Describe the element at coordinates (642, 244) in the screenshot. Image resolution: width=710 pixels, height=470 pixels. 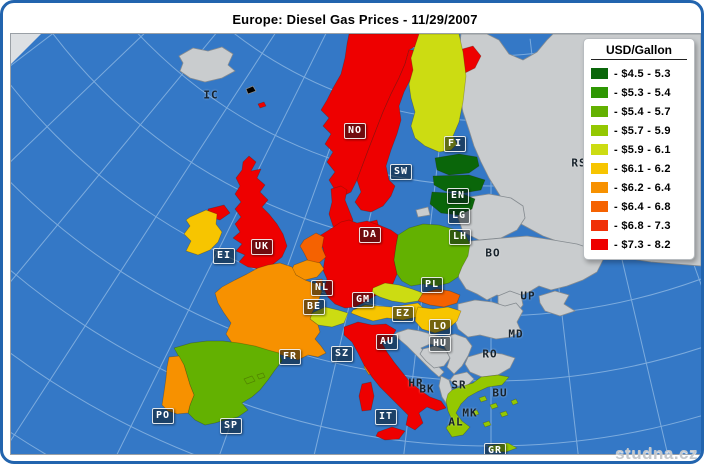
I see `legend-label: - $7.3 - 8.2` at that location.